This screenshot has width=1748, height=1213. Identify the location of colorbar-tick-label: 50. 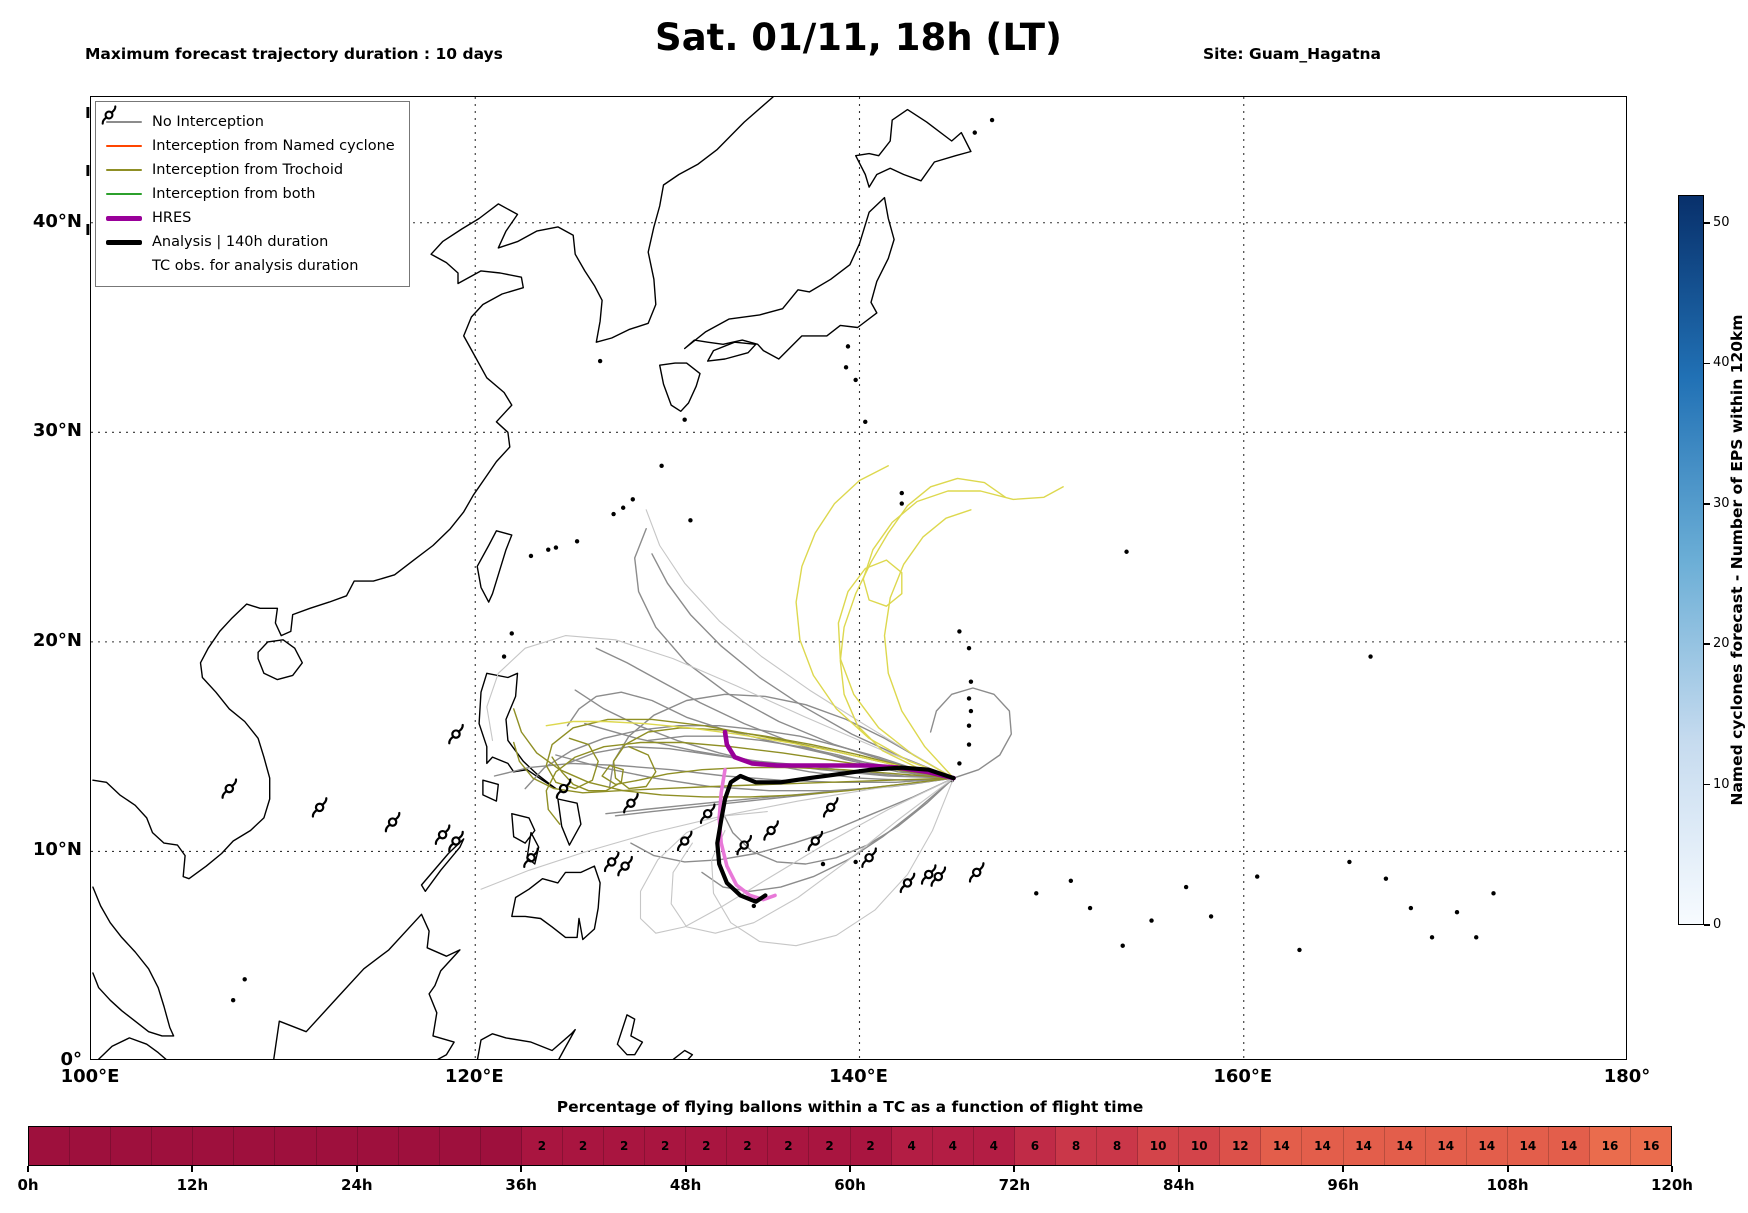
(1721, 223).